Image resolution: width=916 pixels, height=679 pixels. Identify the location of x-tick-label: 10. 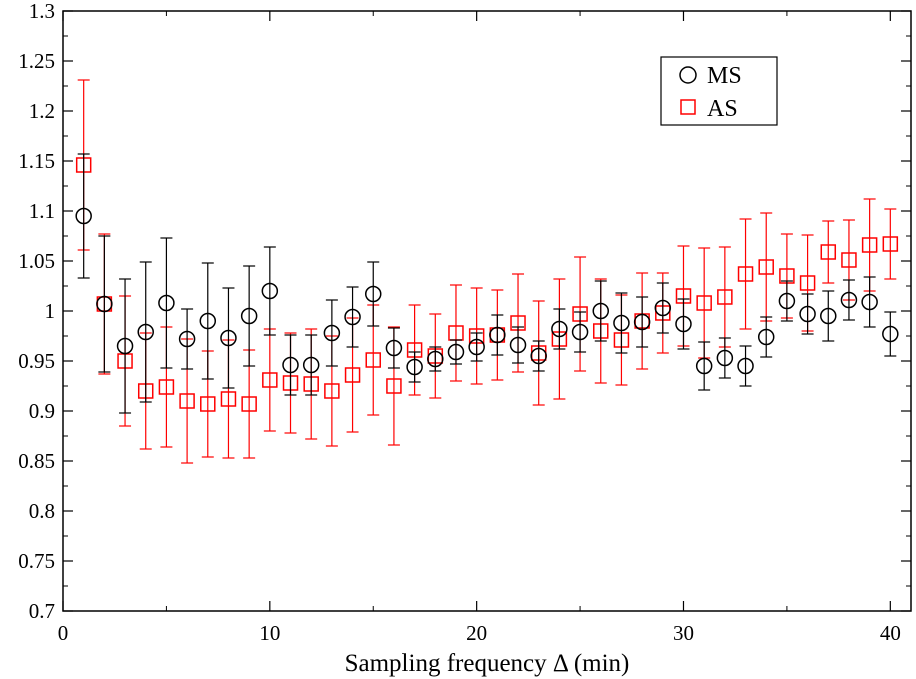
(269, 633).